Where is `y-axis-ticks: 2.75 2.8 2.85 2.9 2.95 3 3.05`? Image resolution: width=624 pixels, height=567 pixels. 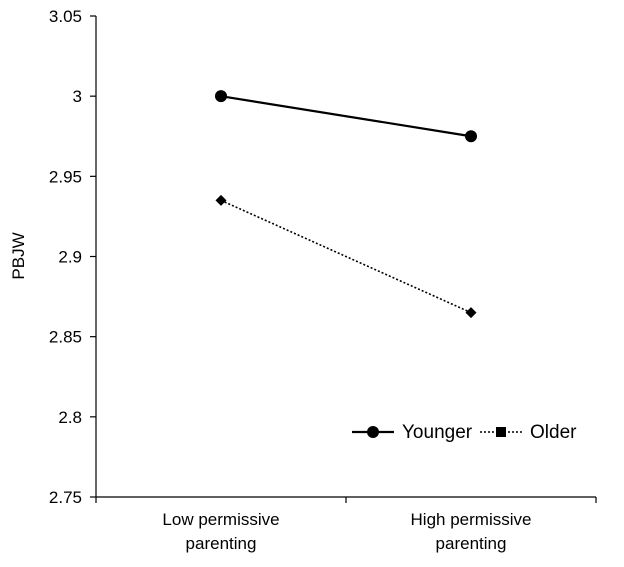
y-axis-ticks: 2.75 2.8 2.85 2.9 2.95 3 3.05 is located at coordinates (72, 257).